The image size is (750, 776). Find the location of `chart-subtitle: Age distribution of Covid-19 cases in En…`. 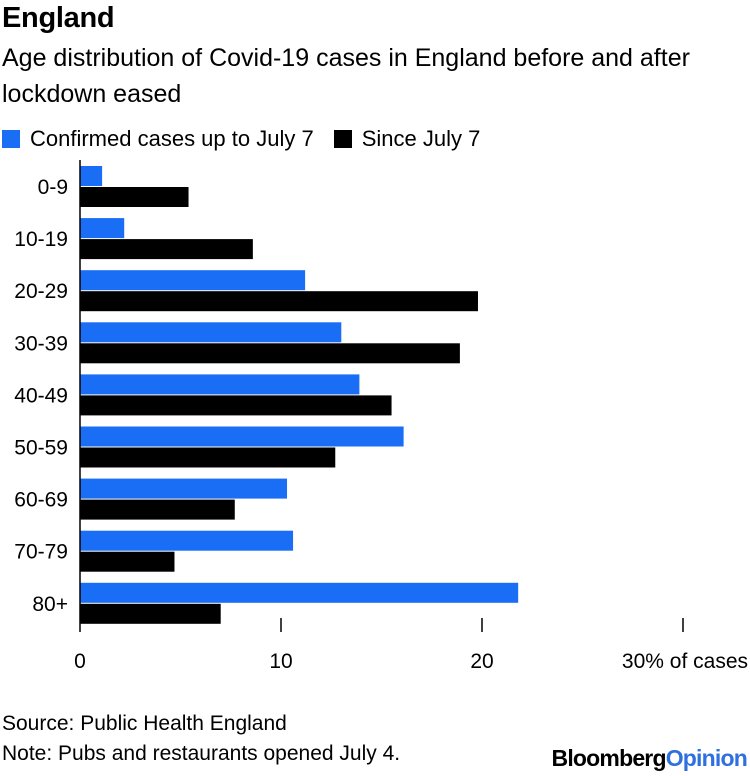

chart-subtitle: Age distribution of Covid-19 cases in En… is located at coordinates (346, 76).